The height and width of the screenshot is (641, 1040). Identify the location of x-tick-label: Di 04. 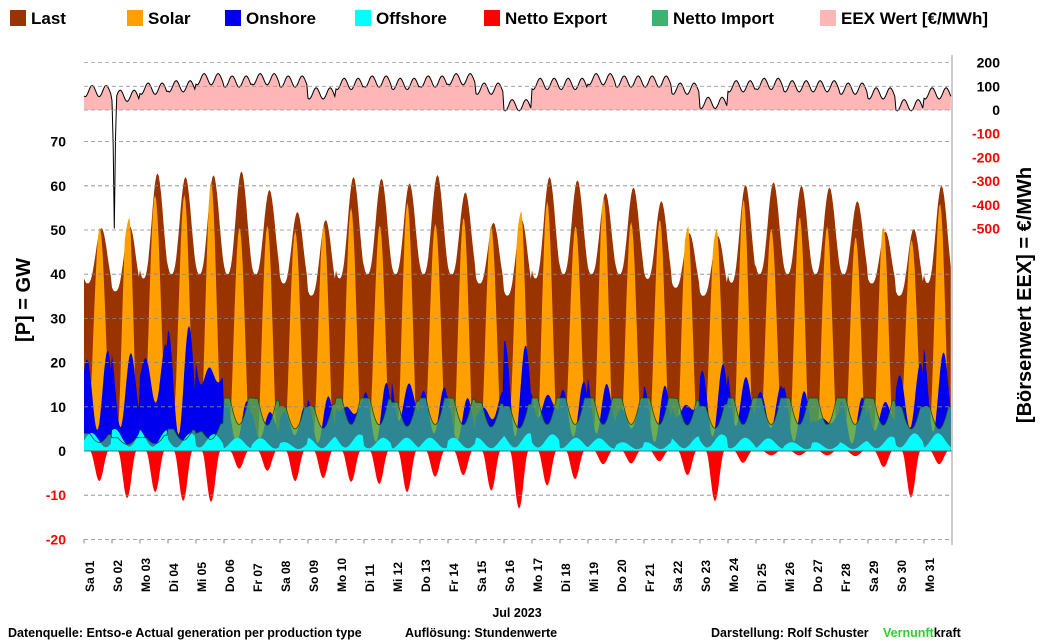
(174, 577).